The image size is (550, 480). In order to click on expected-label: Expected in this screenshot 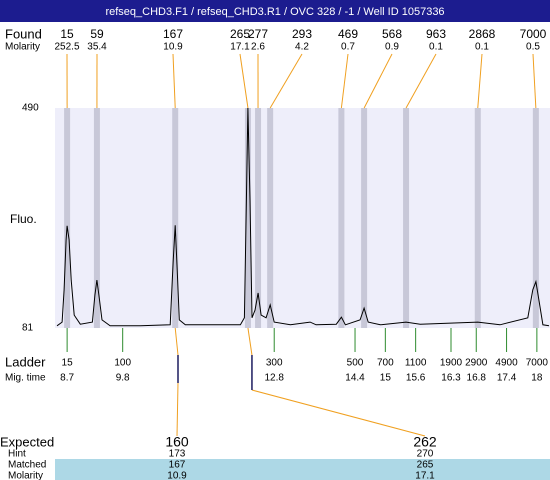, I will do `click(27, 441)`.